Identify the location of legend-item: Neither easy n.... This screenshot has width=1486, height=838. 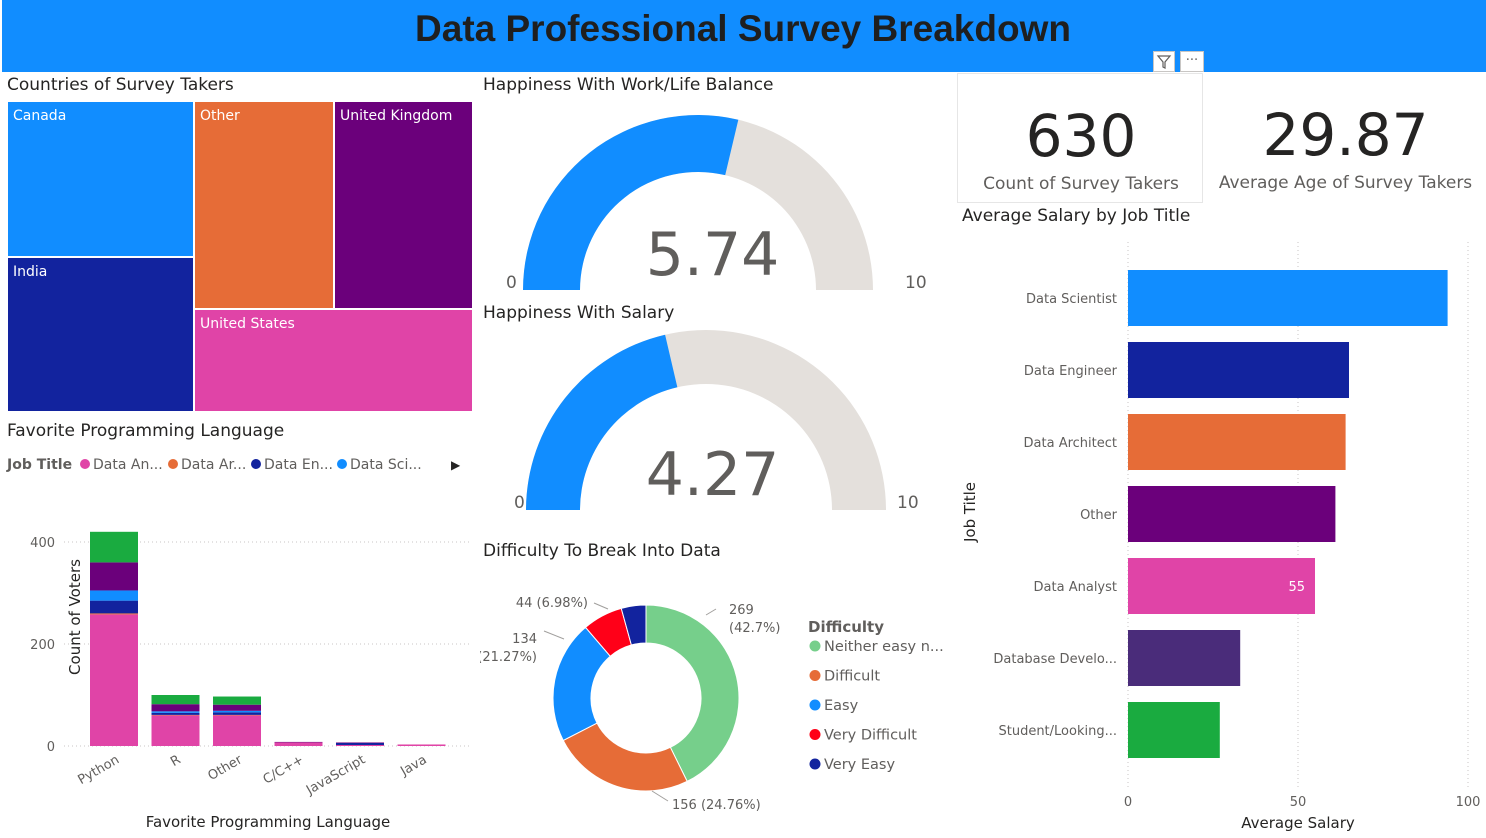
(884, 647).